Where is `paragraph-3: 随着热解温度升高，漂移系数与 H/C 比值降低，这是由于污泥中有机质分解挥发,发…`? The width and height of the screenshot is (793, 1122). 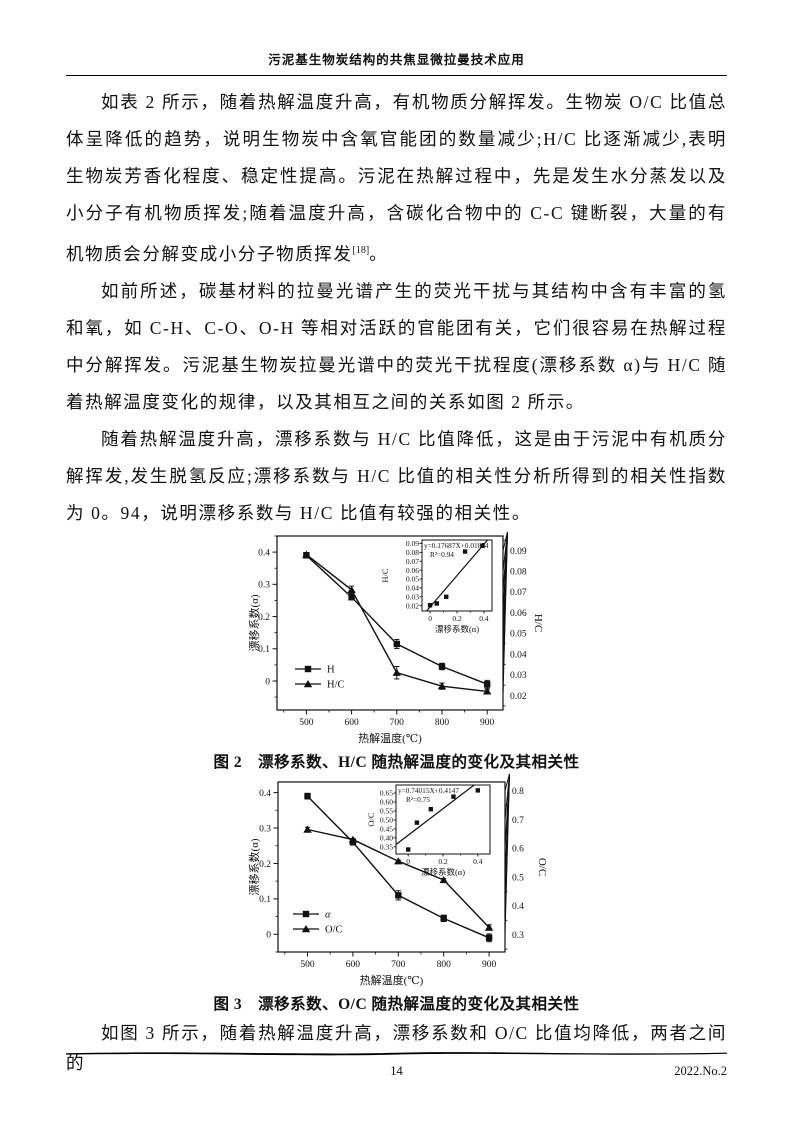
paragraph-3: 随着热解温度升高，漂移系数与 H/C 比值降低，这是由于污泥中有机质分解挥发,发… is located at coordinates (396, 475).